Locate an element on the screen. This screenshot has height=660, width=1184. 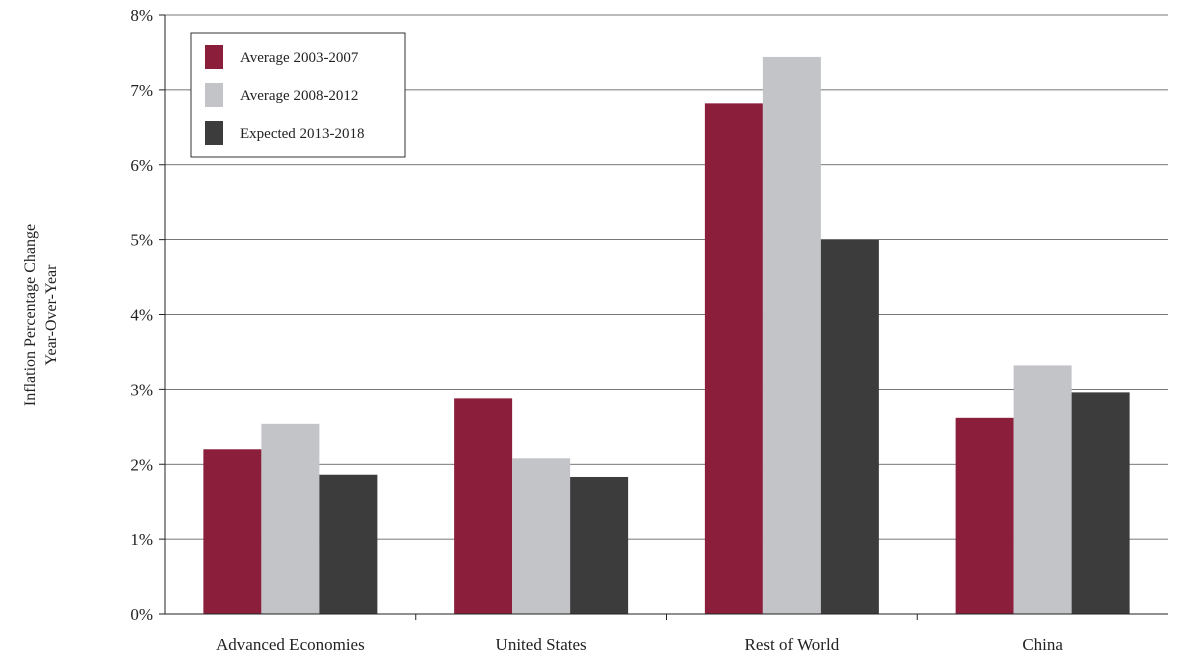
y-tick-label: 5% is located at coordinates (141, 240).